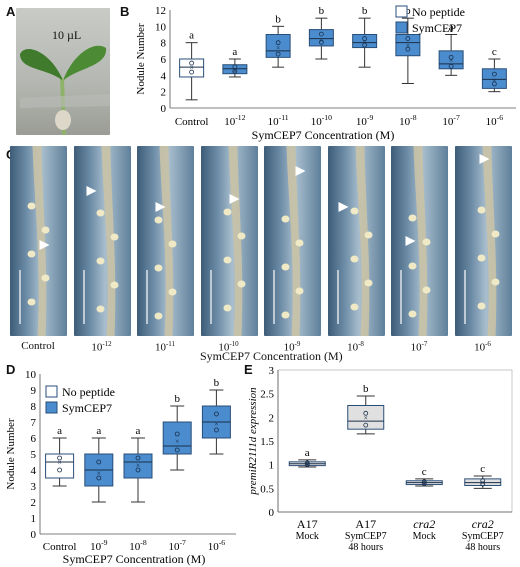 The image size is (520, 567). Describe the element at coordinates (34, 423) in the screenshot. I see `d-y-tick-label: 7` at that location.